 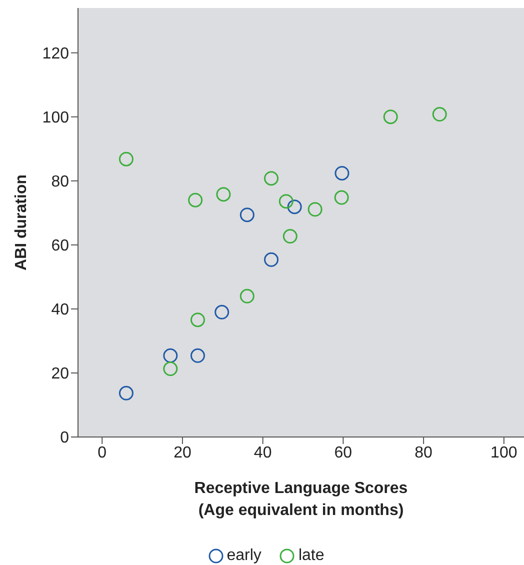 I want to click on x-tick-label: 40, so click(x=263, y=453).